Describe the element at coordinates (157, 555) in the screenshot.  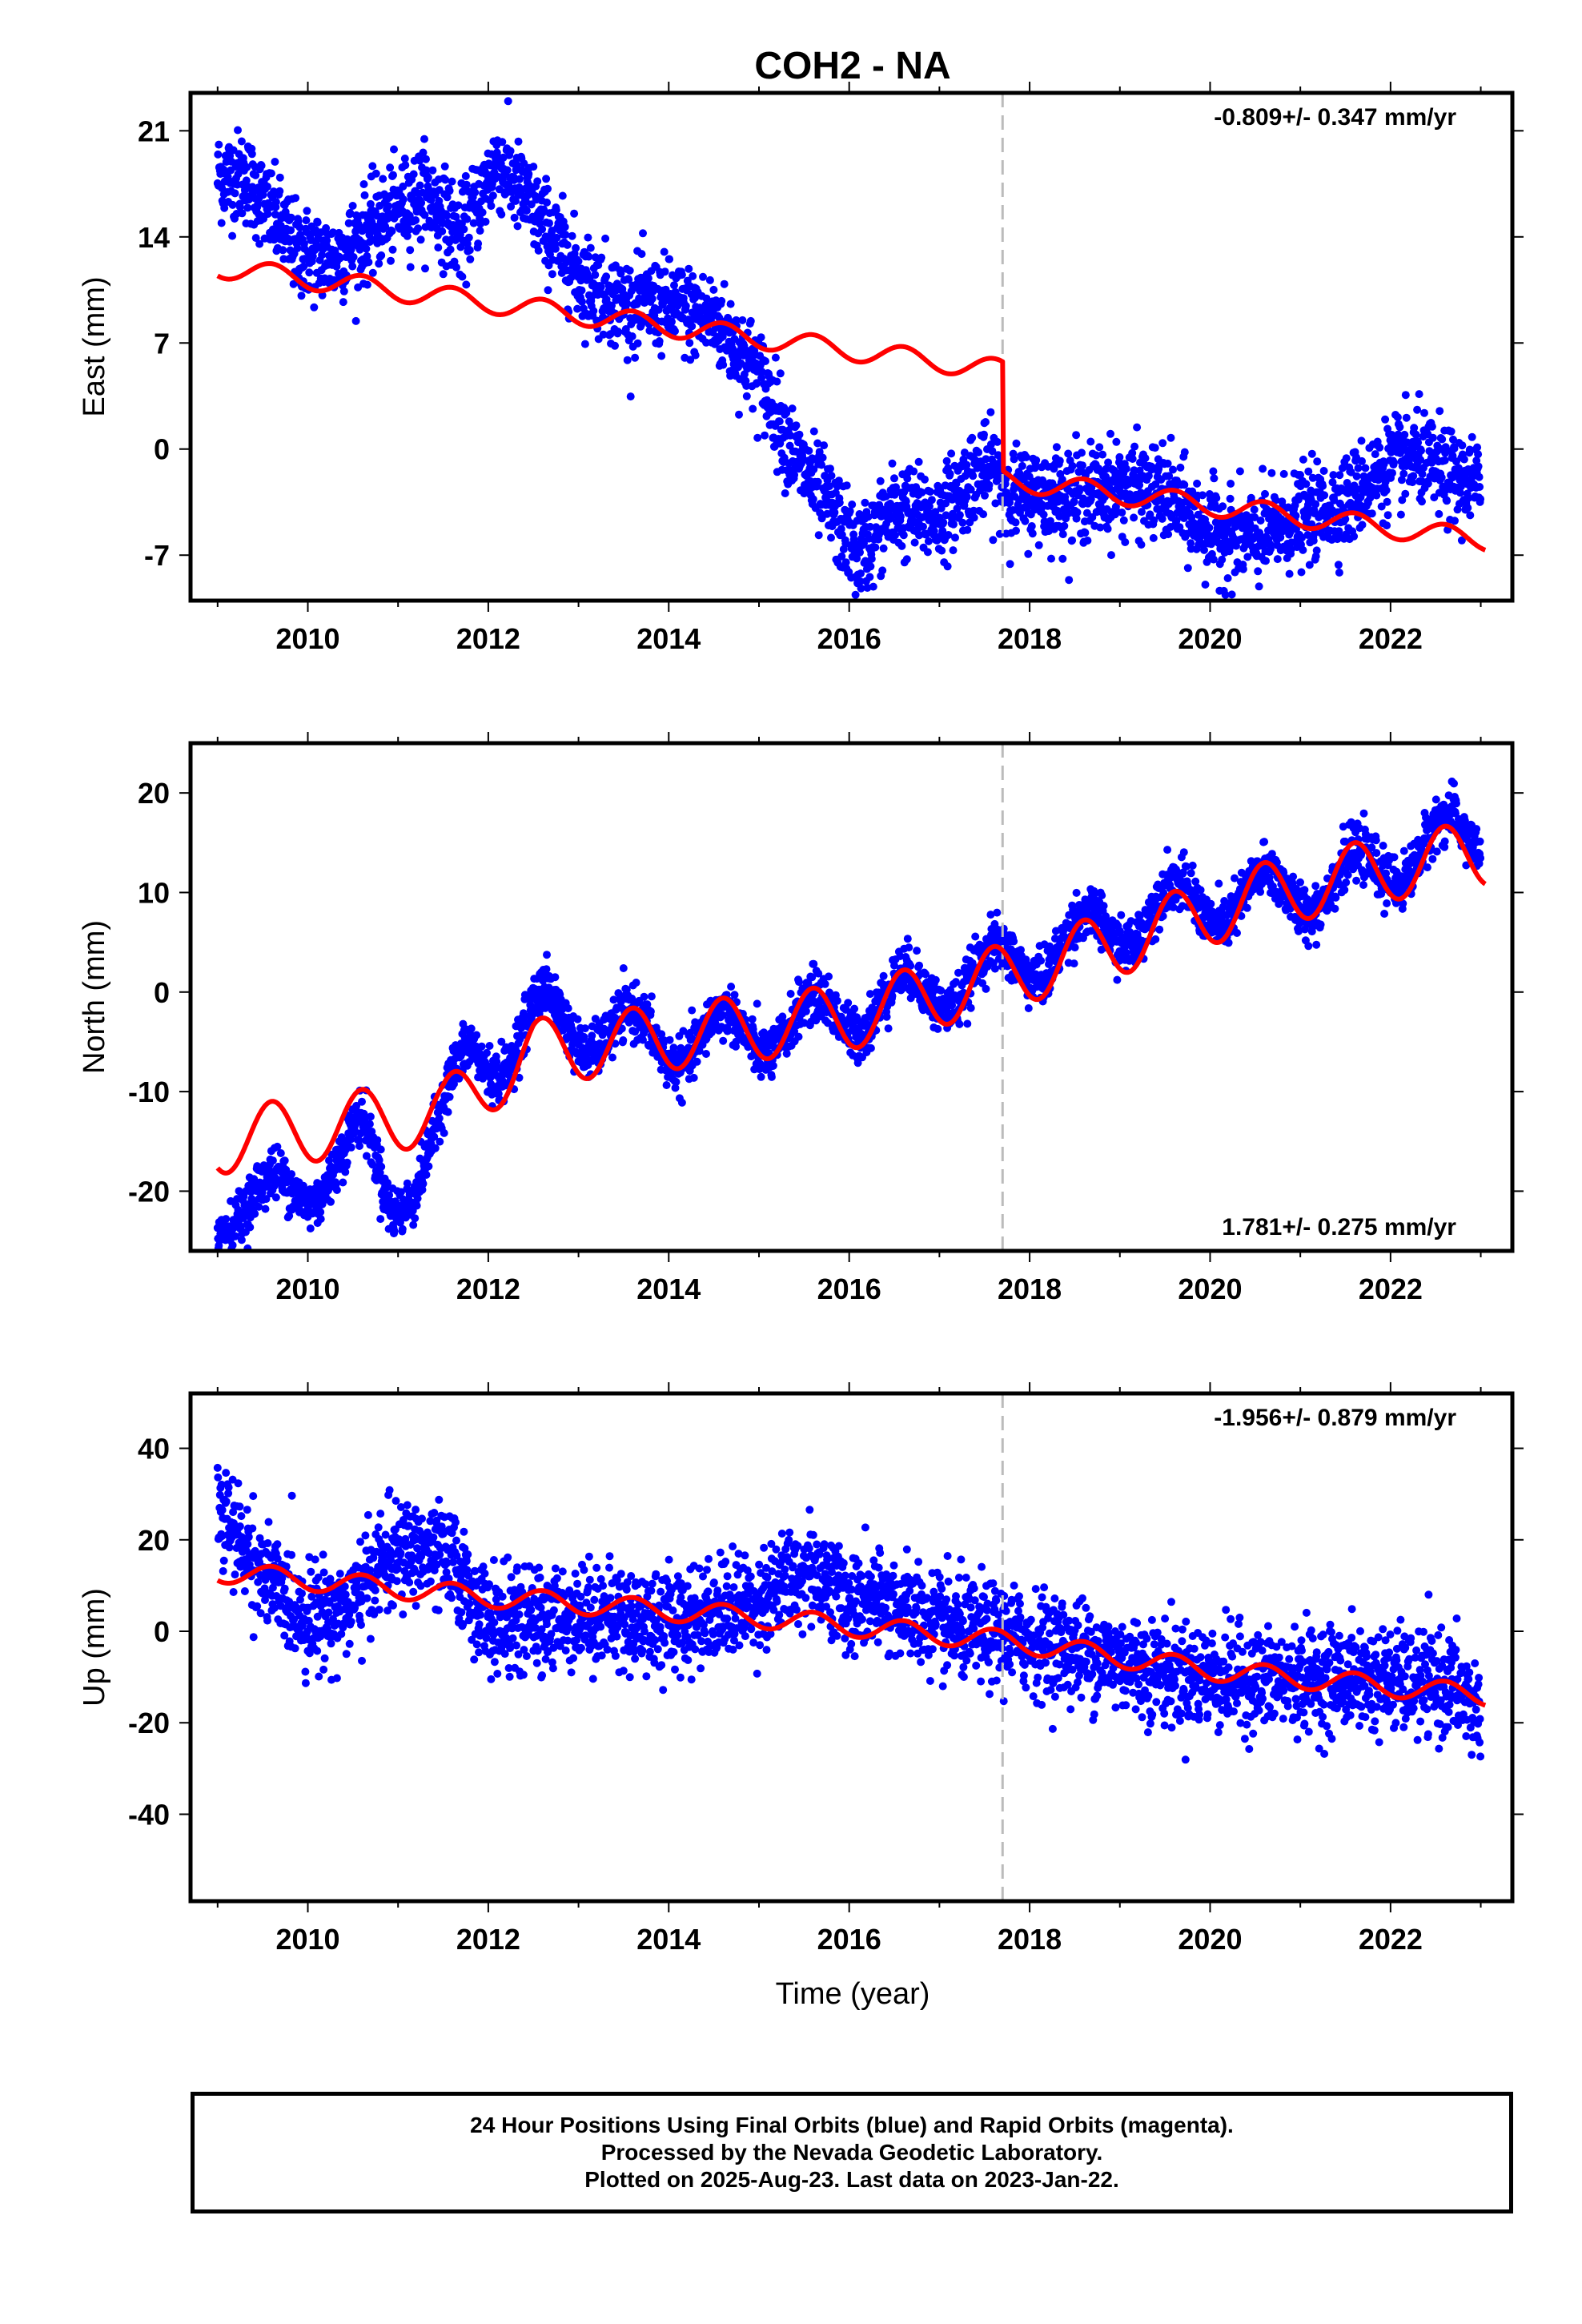
I see `y-tick-label: -7` at that location.